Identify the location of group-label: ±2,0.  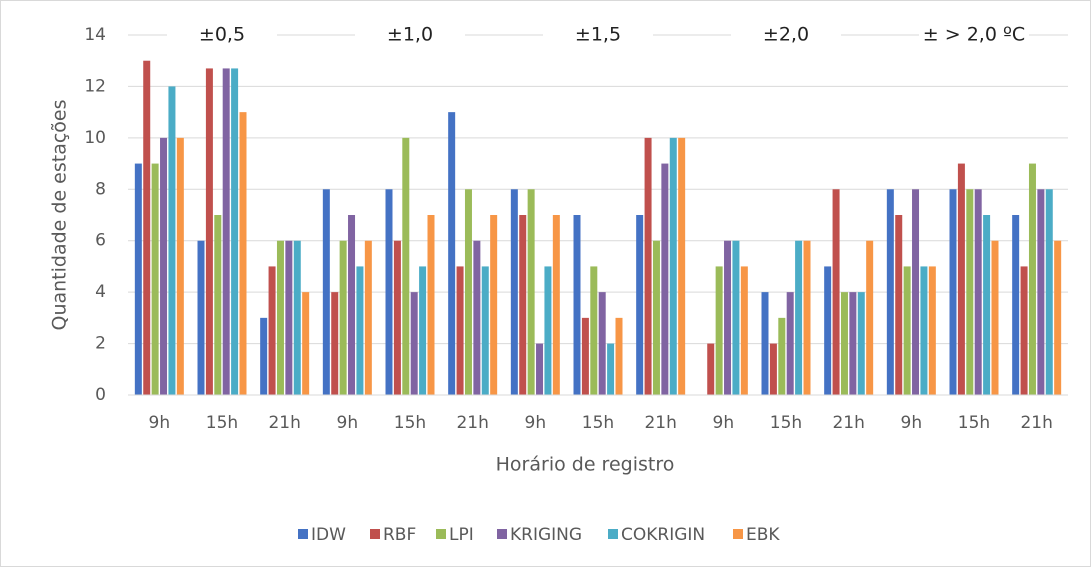
(786, 35).